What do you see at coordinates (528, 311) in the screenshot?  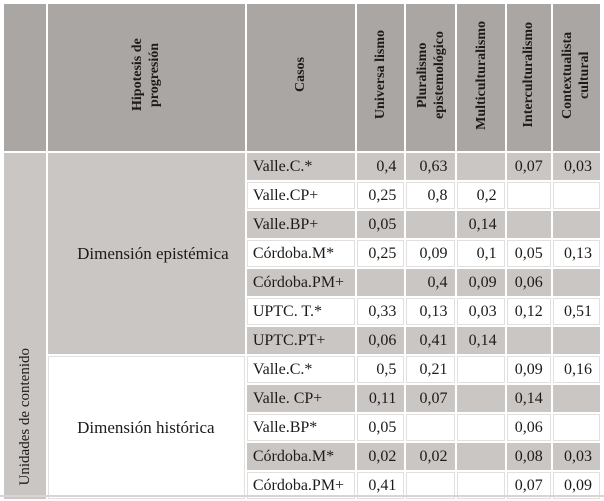 I see `value-cell: 0,12` at bounding box center [528, 311].